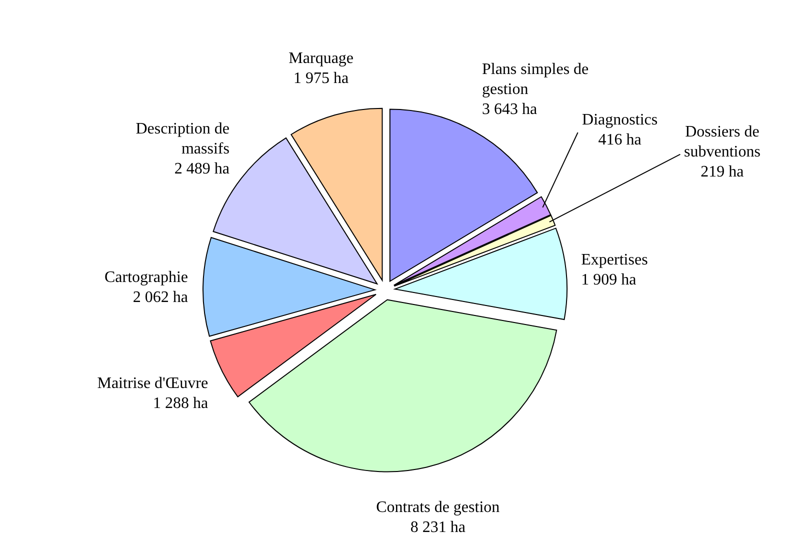 This screenshot has height=558, width=798. I want to click on data-label: 219 ha, so click(722, 171).